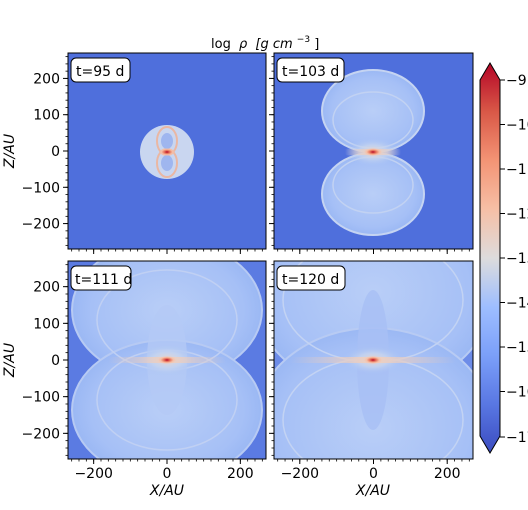 This screenshot has height=510, width=528. What do you see at coordinates (490, 258) in the screenshot?
I see `colorbar-scale` at bounding box center [490, 258].